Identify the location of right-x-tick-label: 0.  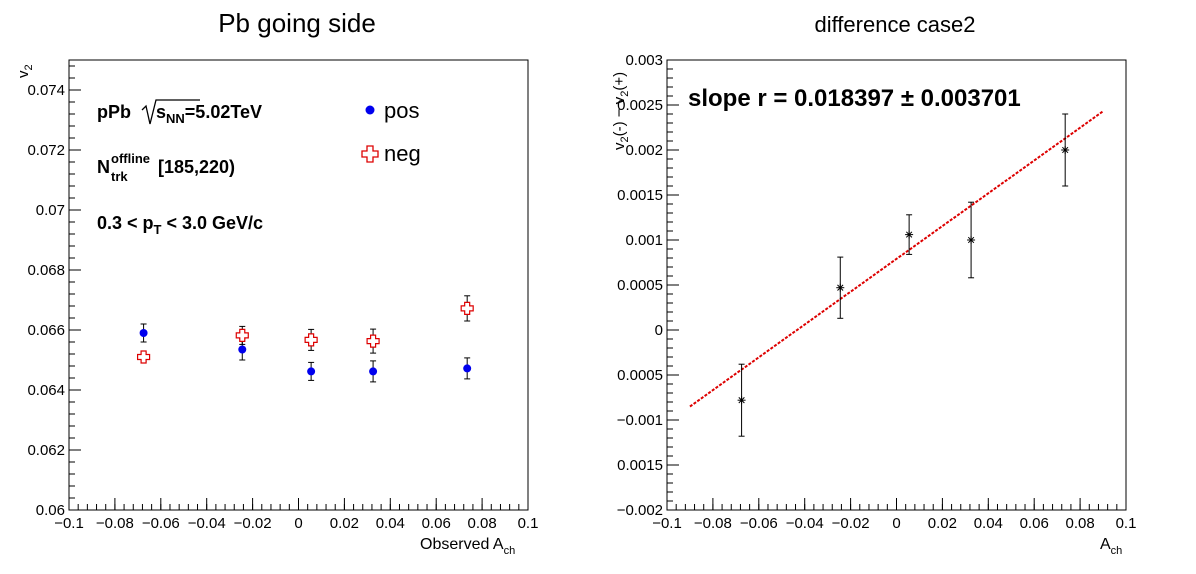
(896, 523).